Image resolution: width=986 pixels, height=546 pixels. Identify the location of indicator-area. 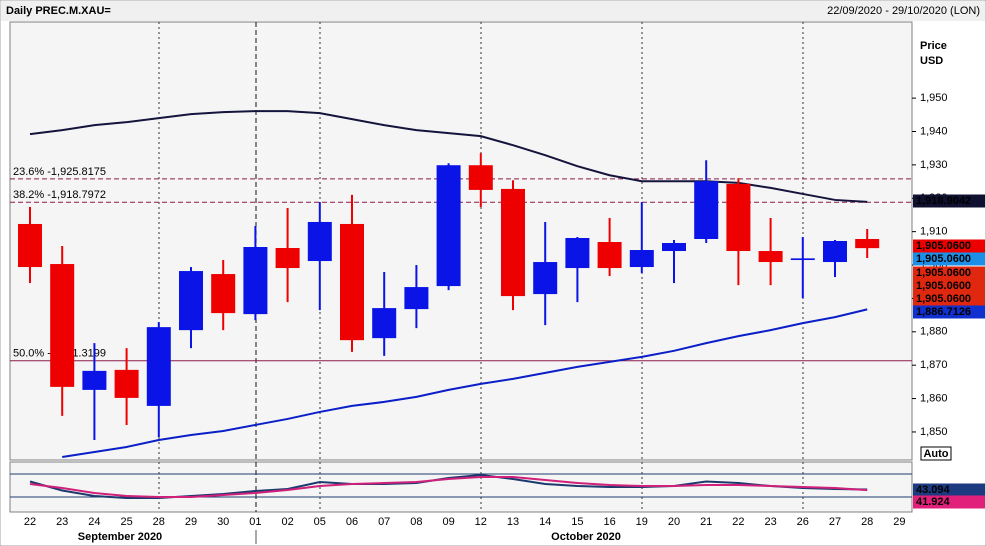
(461, 487).